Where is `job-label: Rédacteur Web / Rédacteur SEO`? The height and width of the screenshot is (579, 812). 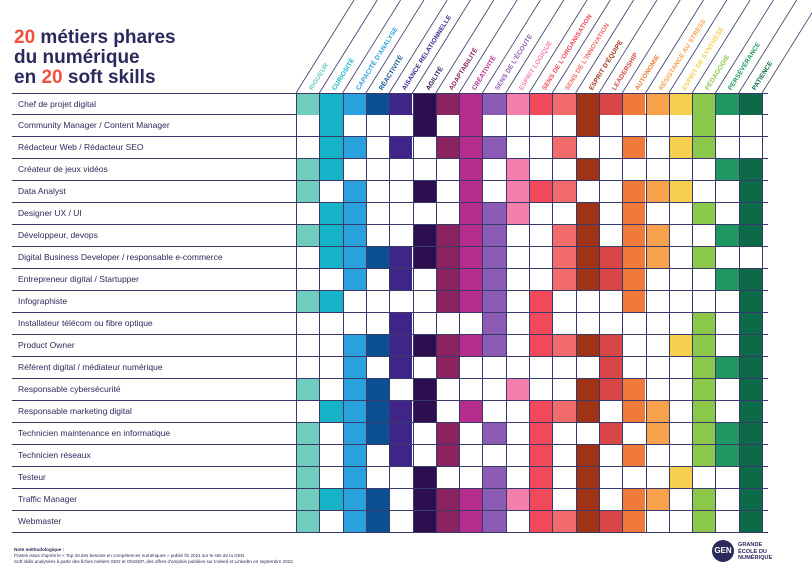
job-label: Rédacteur Web / Rédacteur SEO is located at coordinates (81, 147).